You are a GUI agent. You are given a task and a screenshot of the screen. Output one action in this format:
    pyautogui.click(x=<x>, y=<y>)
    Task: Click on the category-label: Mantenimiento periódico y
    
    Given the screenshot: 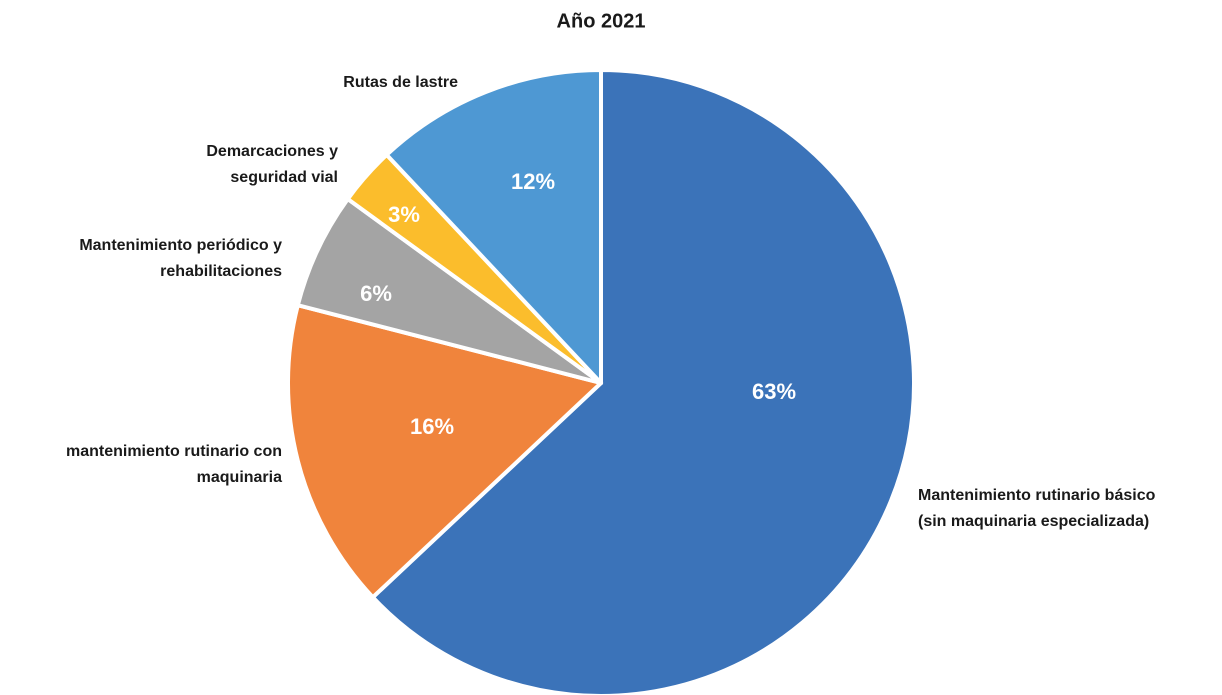 What is the action you would take?
    pyautogui.click(x=180, y=245)
    